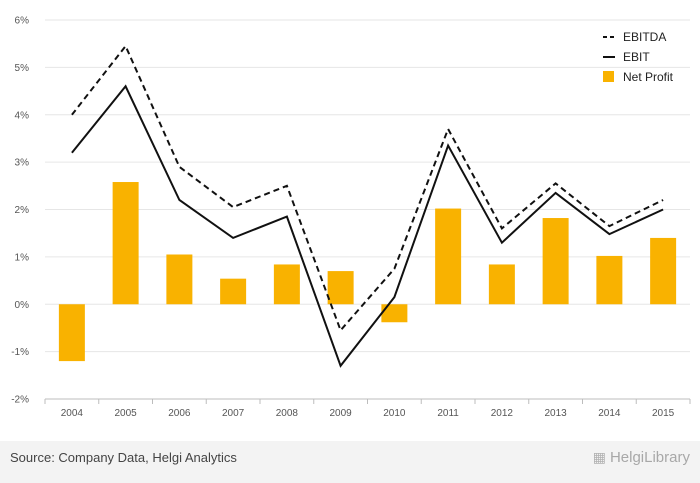 This screenshot has width=700, height=483. What do you see at coordinates (123, 457) in the screenshot?
I see `source-note: Source: Company Data, Helgi Analytics` at bounding box center [123, 457].